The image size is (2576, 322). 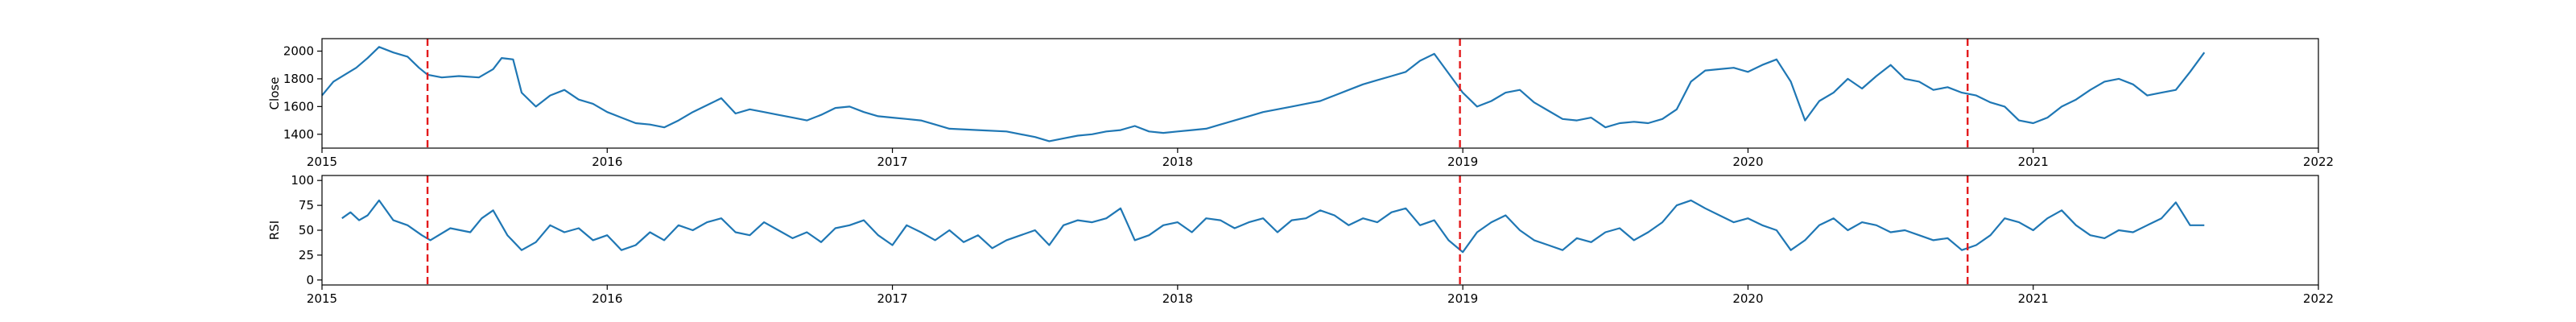 I want to click on y-tick-label: 1600, so click(x=298, y=106).